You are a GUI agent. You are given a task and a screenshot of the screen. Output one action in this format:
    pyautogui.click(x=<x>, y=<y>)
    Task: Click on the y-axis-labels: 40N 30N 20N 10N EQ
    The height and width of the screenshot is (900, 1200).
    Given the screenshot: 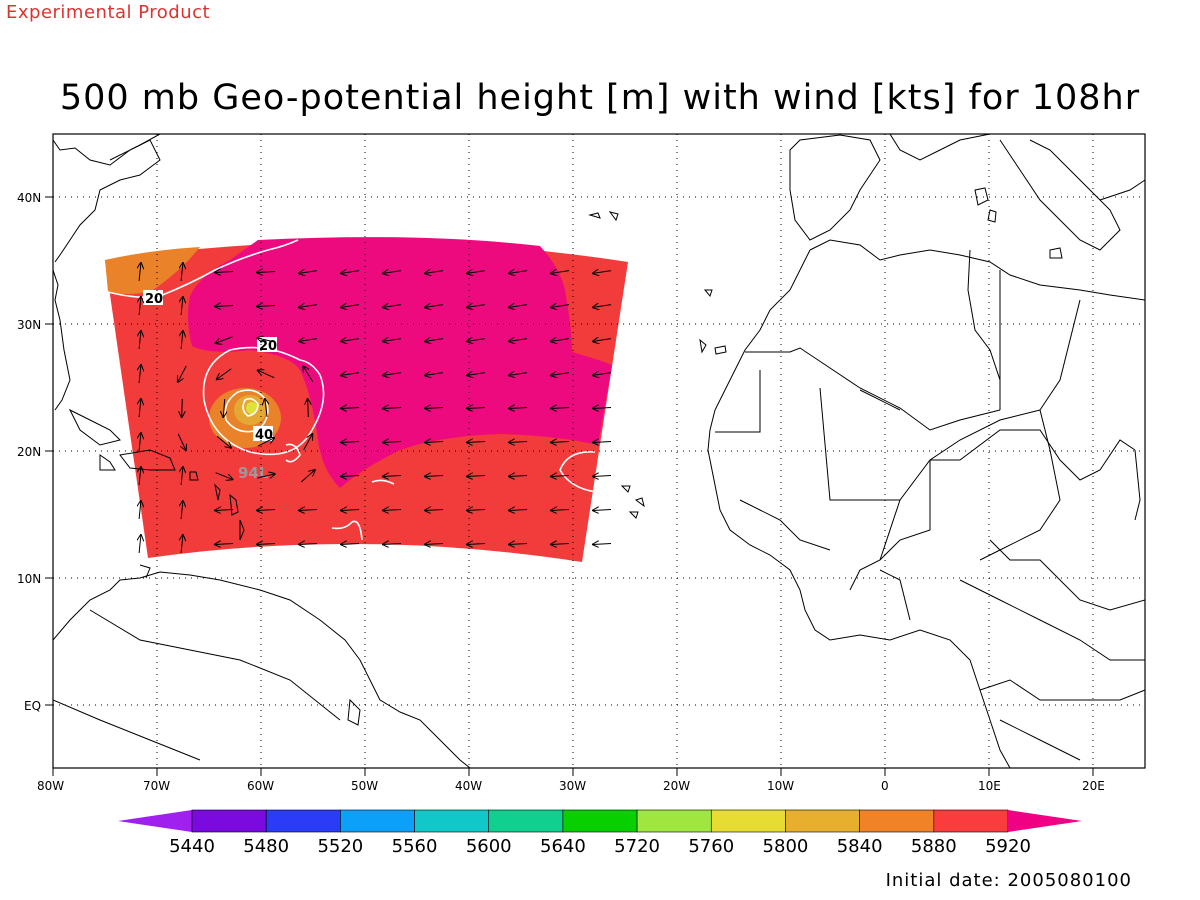 What is the action you would take?
    pyautogui.click(x=29, y=452)
    